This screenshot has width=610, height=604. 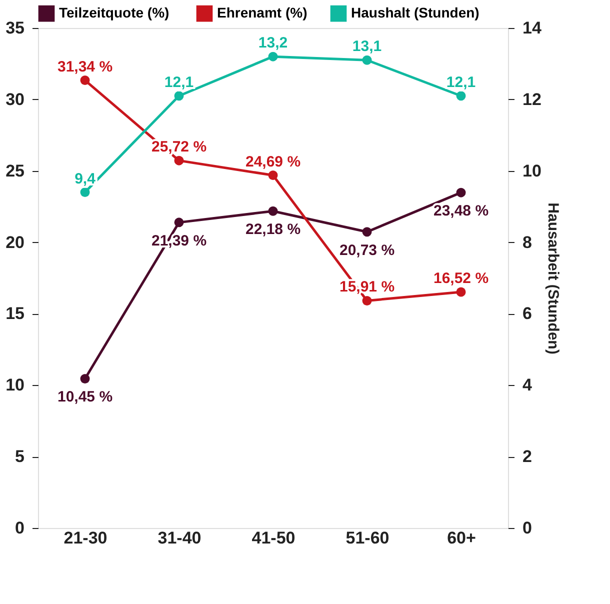 I want to click on y-tick-label: 10, so click(x=15, y=385).